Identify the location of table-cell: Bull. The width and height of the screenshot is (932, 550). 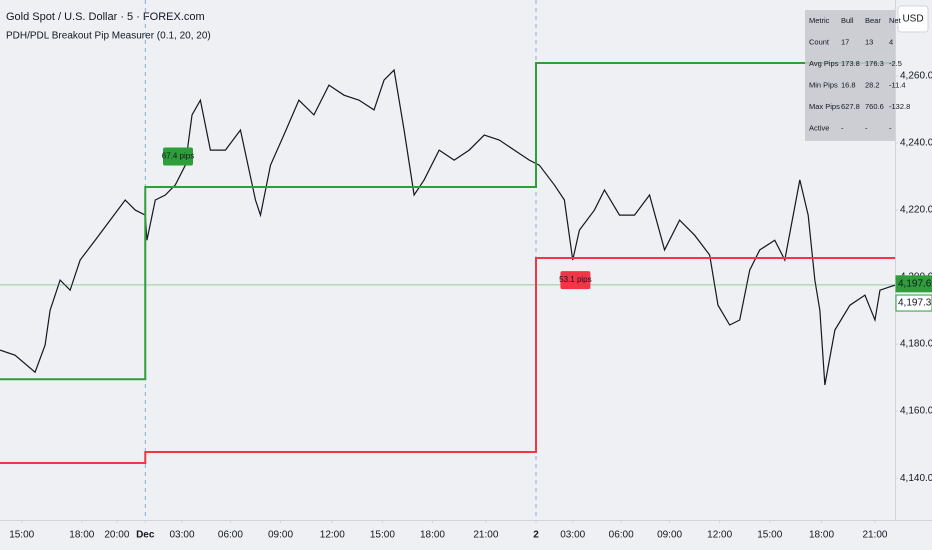
(847, 20).